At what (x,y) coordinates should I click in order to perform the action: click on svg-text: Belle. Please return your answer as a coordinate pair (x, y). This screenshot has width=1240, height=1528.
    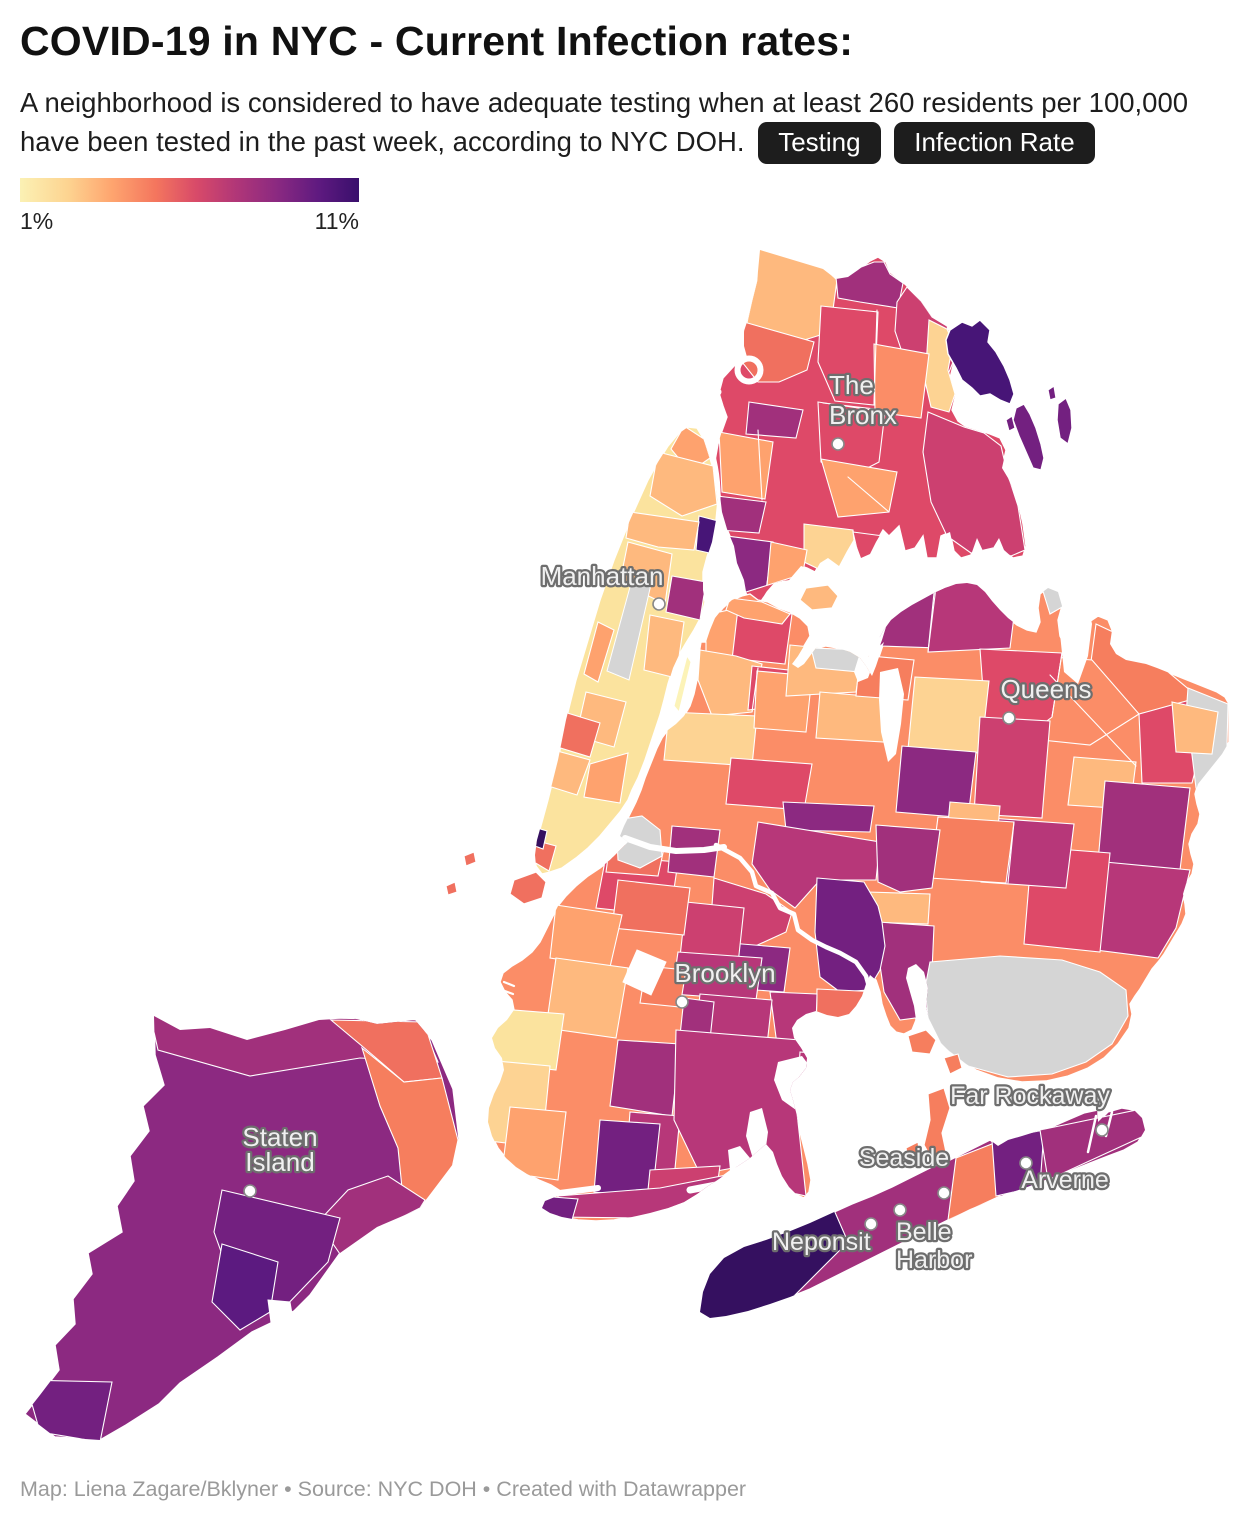
    Looking at the image, I should click on (924, 1232).